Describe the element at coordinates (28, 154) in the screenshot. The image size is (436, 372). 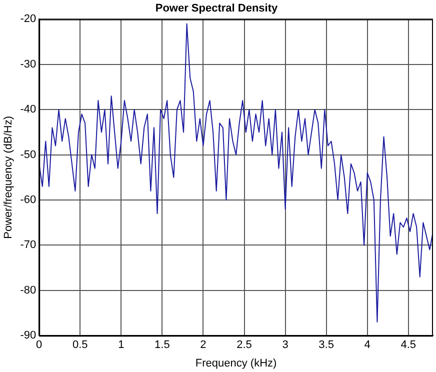
I see `y-tick-label: -50` at that location.